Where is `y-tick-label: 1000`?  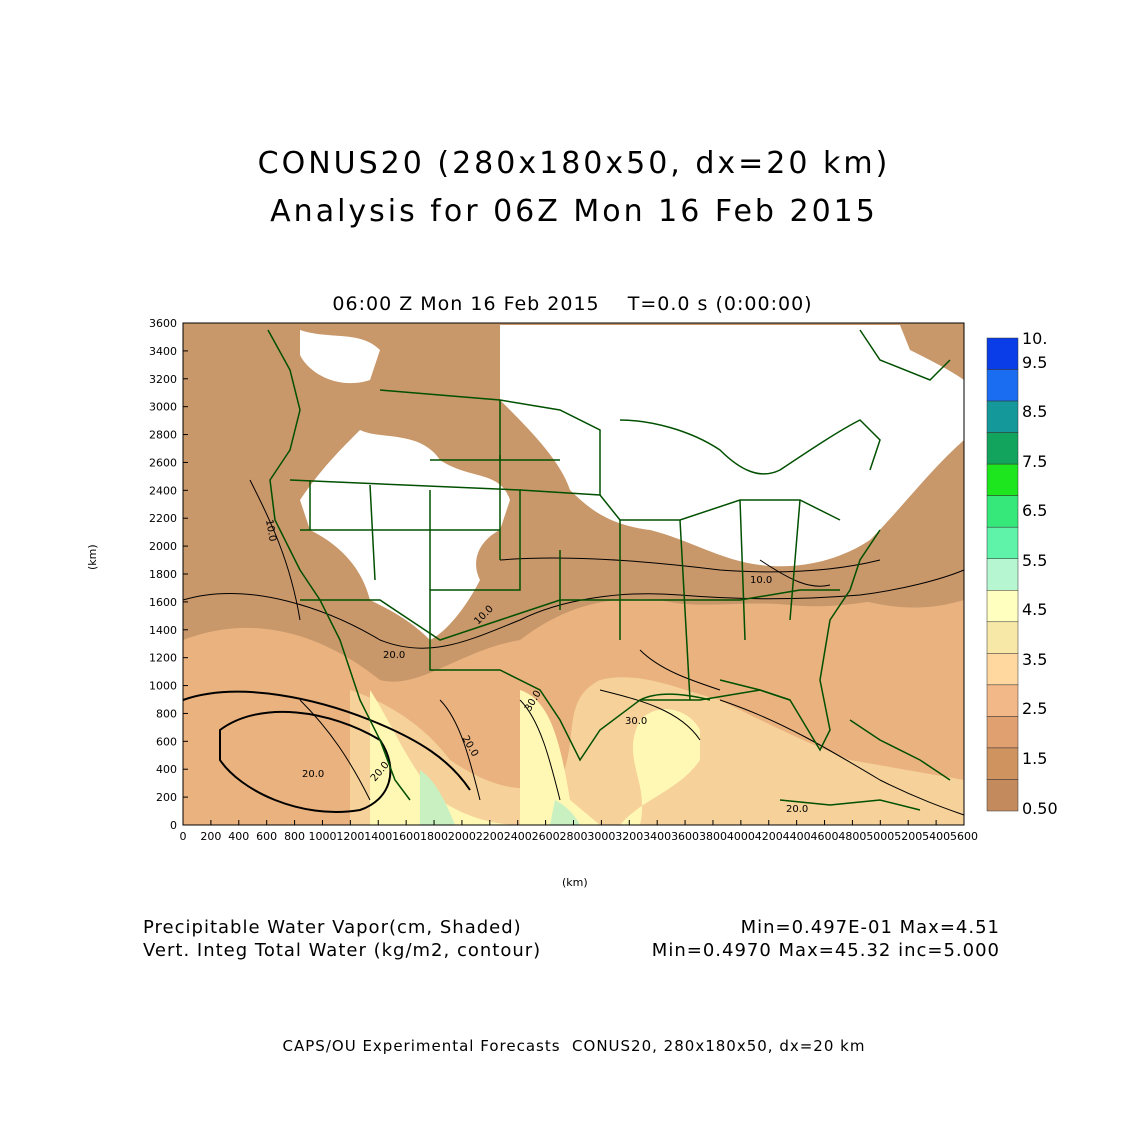 y-tick-label: 1000 is located at coordinates (163, 686).